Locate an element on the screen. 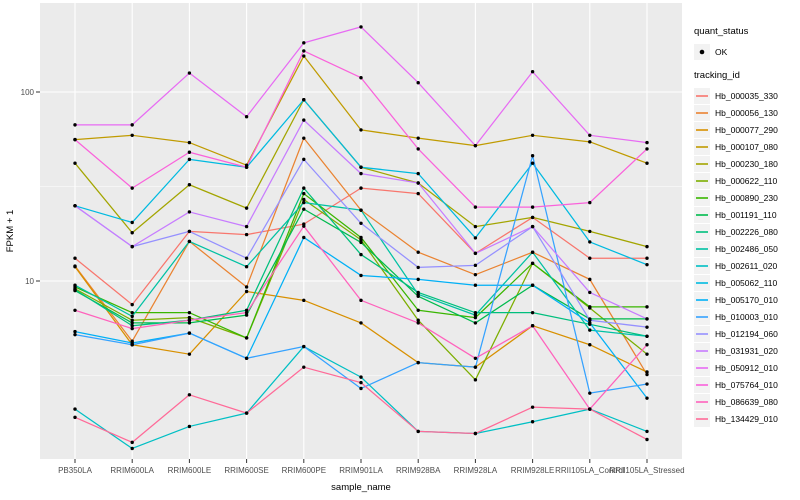 This screenshot has height=500, width=800. legend-item-Hb_012194_060: Hb_012194_060 is located at coordinates (747, 333).